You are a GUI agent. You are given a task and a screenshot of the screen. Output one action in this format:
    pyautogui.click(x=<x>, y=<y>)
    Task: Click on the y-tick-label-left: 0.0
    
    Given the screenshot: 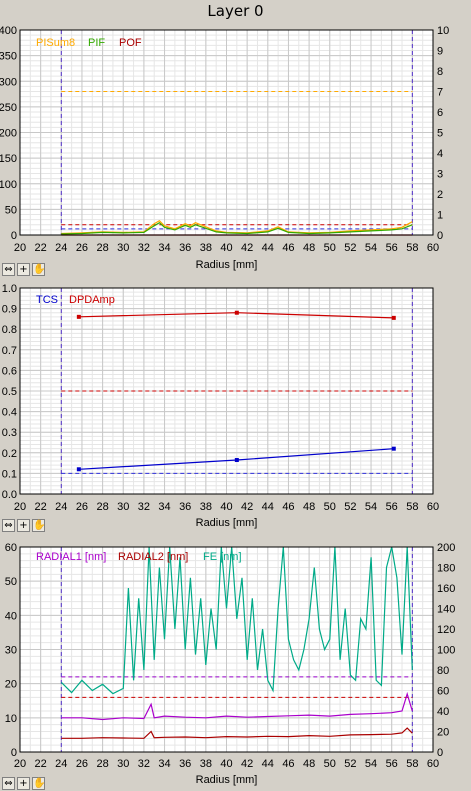 What is the action you would take?
    pyautogui.click(x=9, y=495)
    